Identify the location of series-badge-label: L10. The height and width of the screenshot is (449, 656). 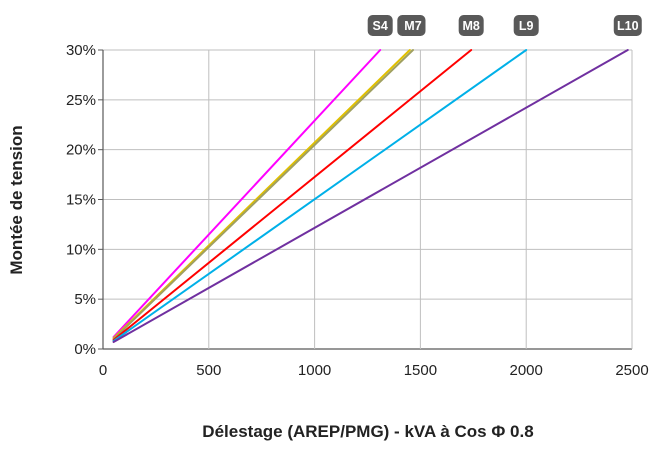
(628, 26).